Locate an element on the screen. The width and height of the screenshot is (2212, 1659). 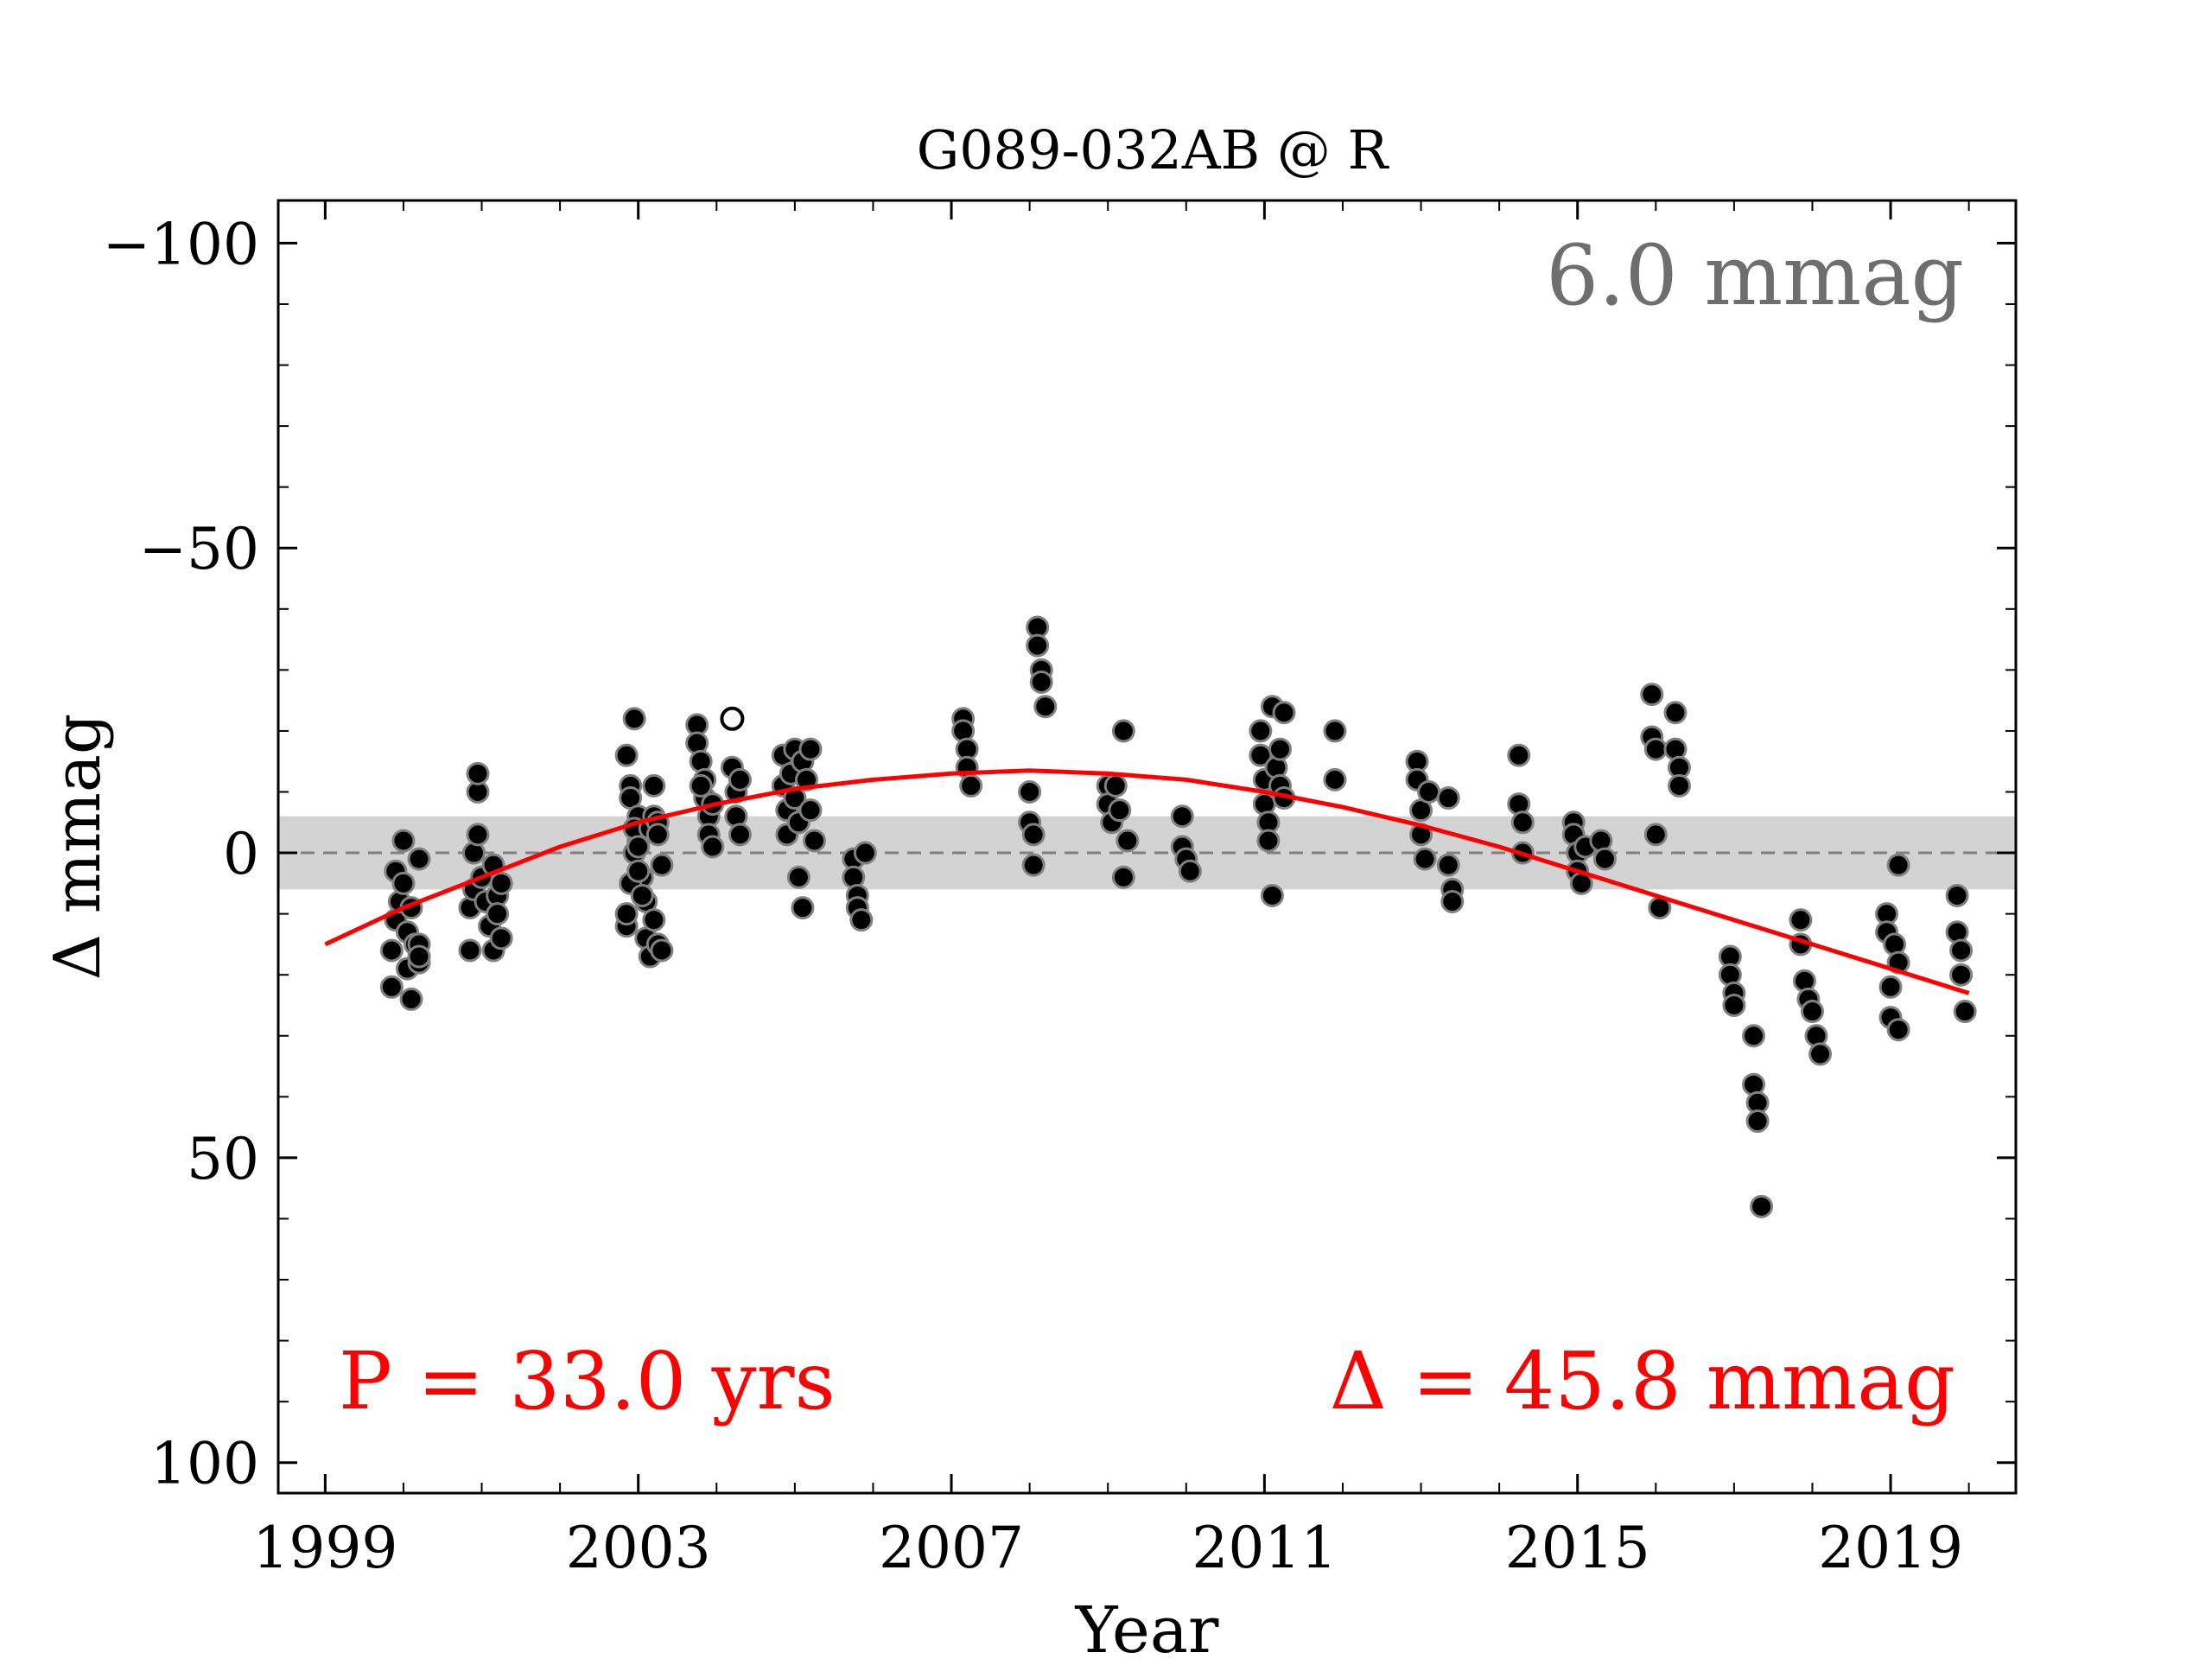
outlier-point is located at coordinates (732, 718).